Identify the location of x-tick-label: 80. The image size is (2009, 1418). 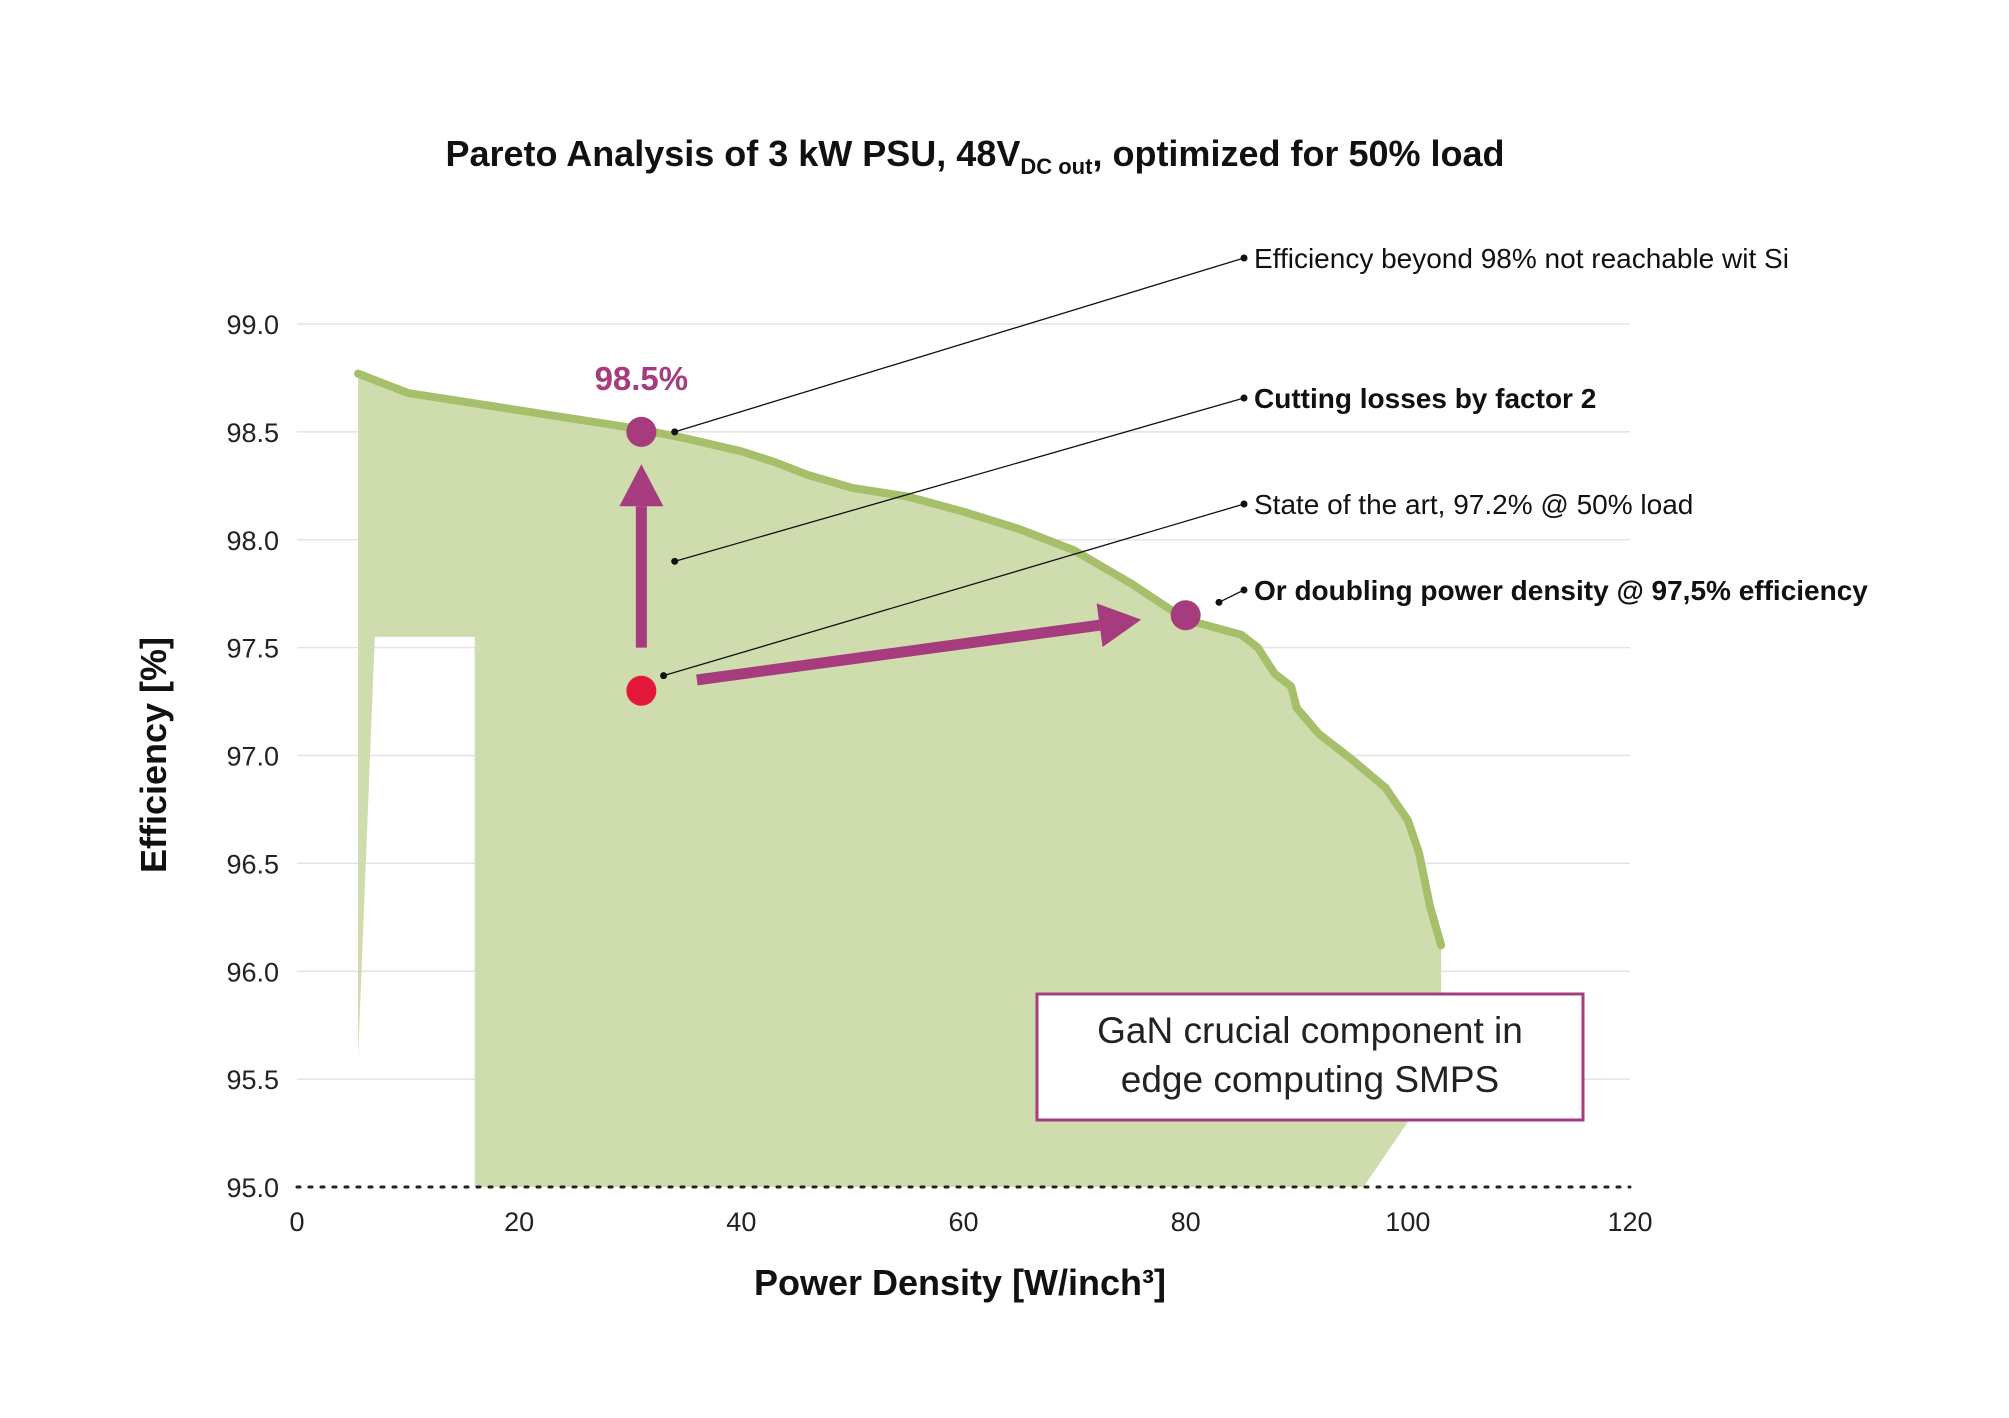
(1186, 1222).